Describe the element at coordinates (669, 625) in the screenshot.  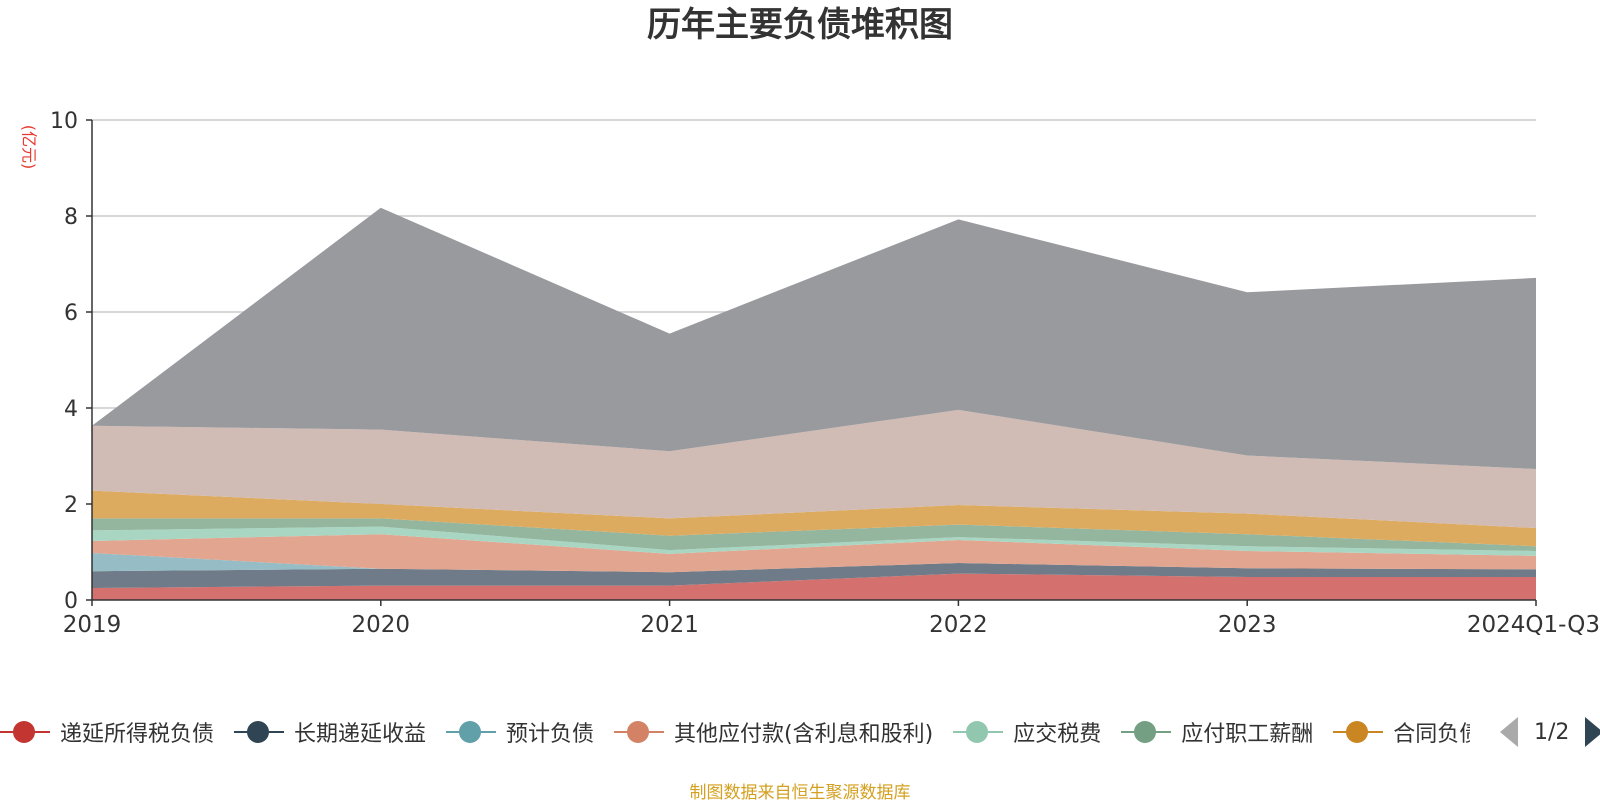
I see `x-tick-label: 2021` at that location.